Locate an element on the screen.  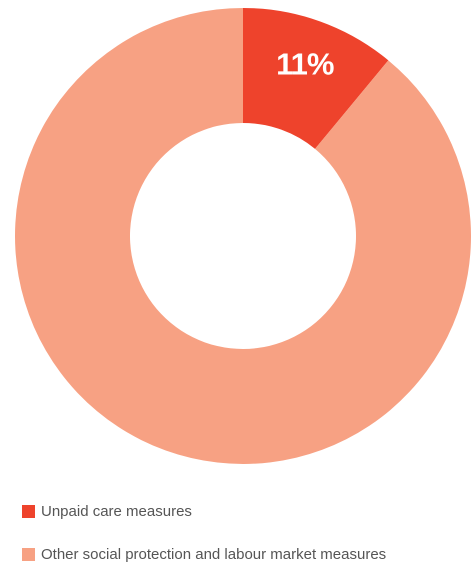
value-label: 11% is located at coordinates (305, 63).